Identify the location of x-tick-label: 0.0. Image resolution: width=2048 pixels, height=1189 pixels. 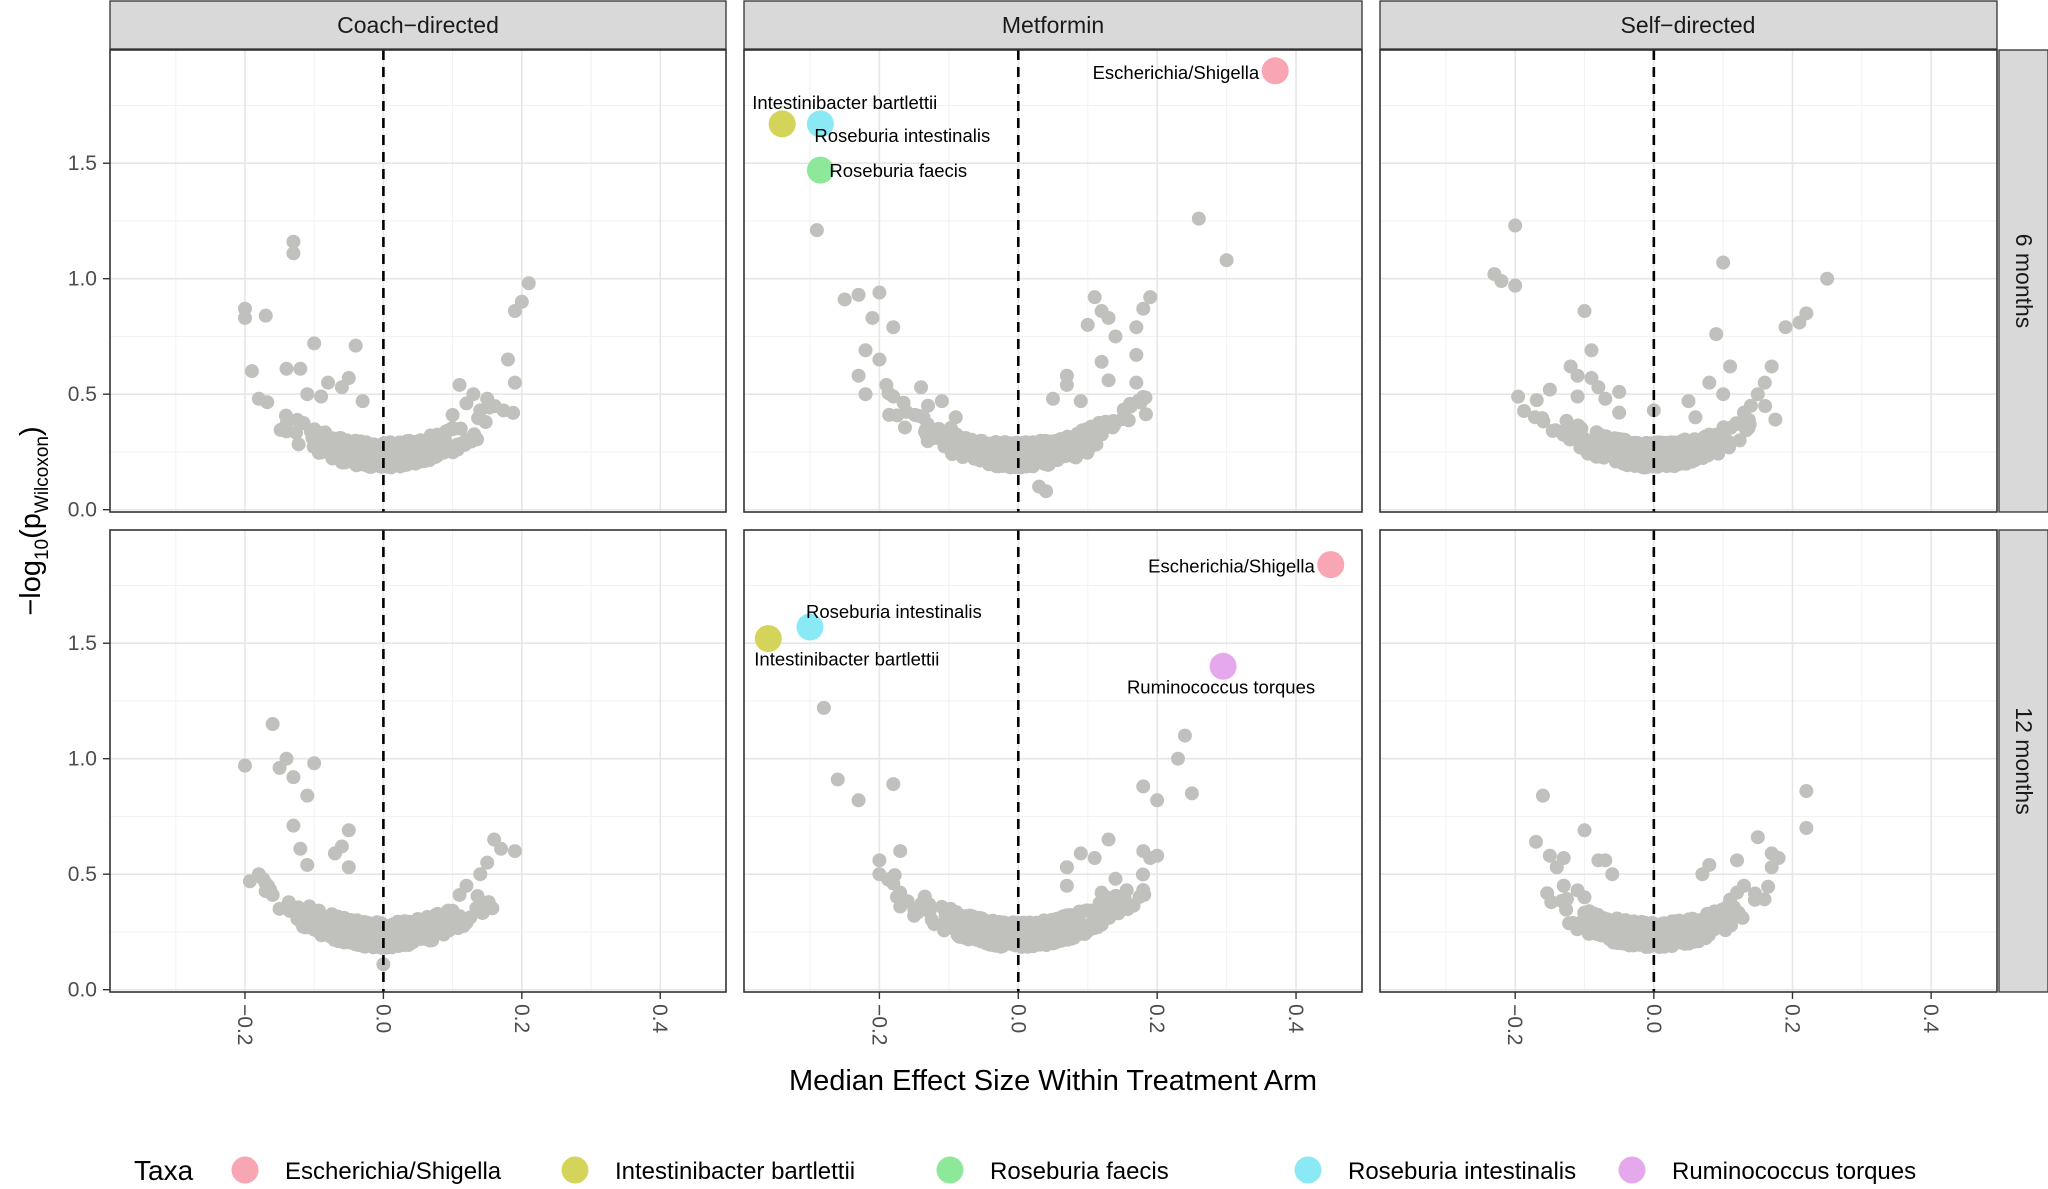
(1017, 1018).